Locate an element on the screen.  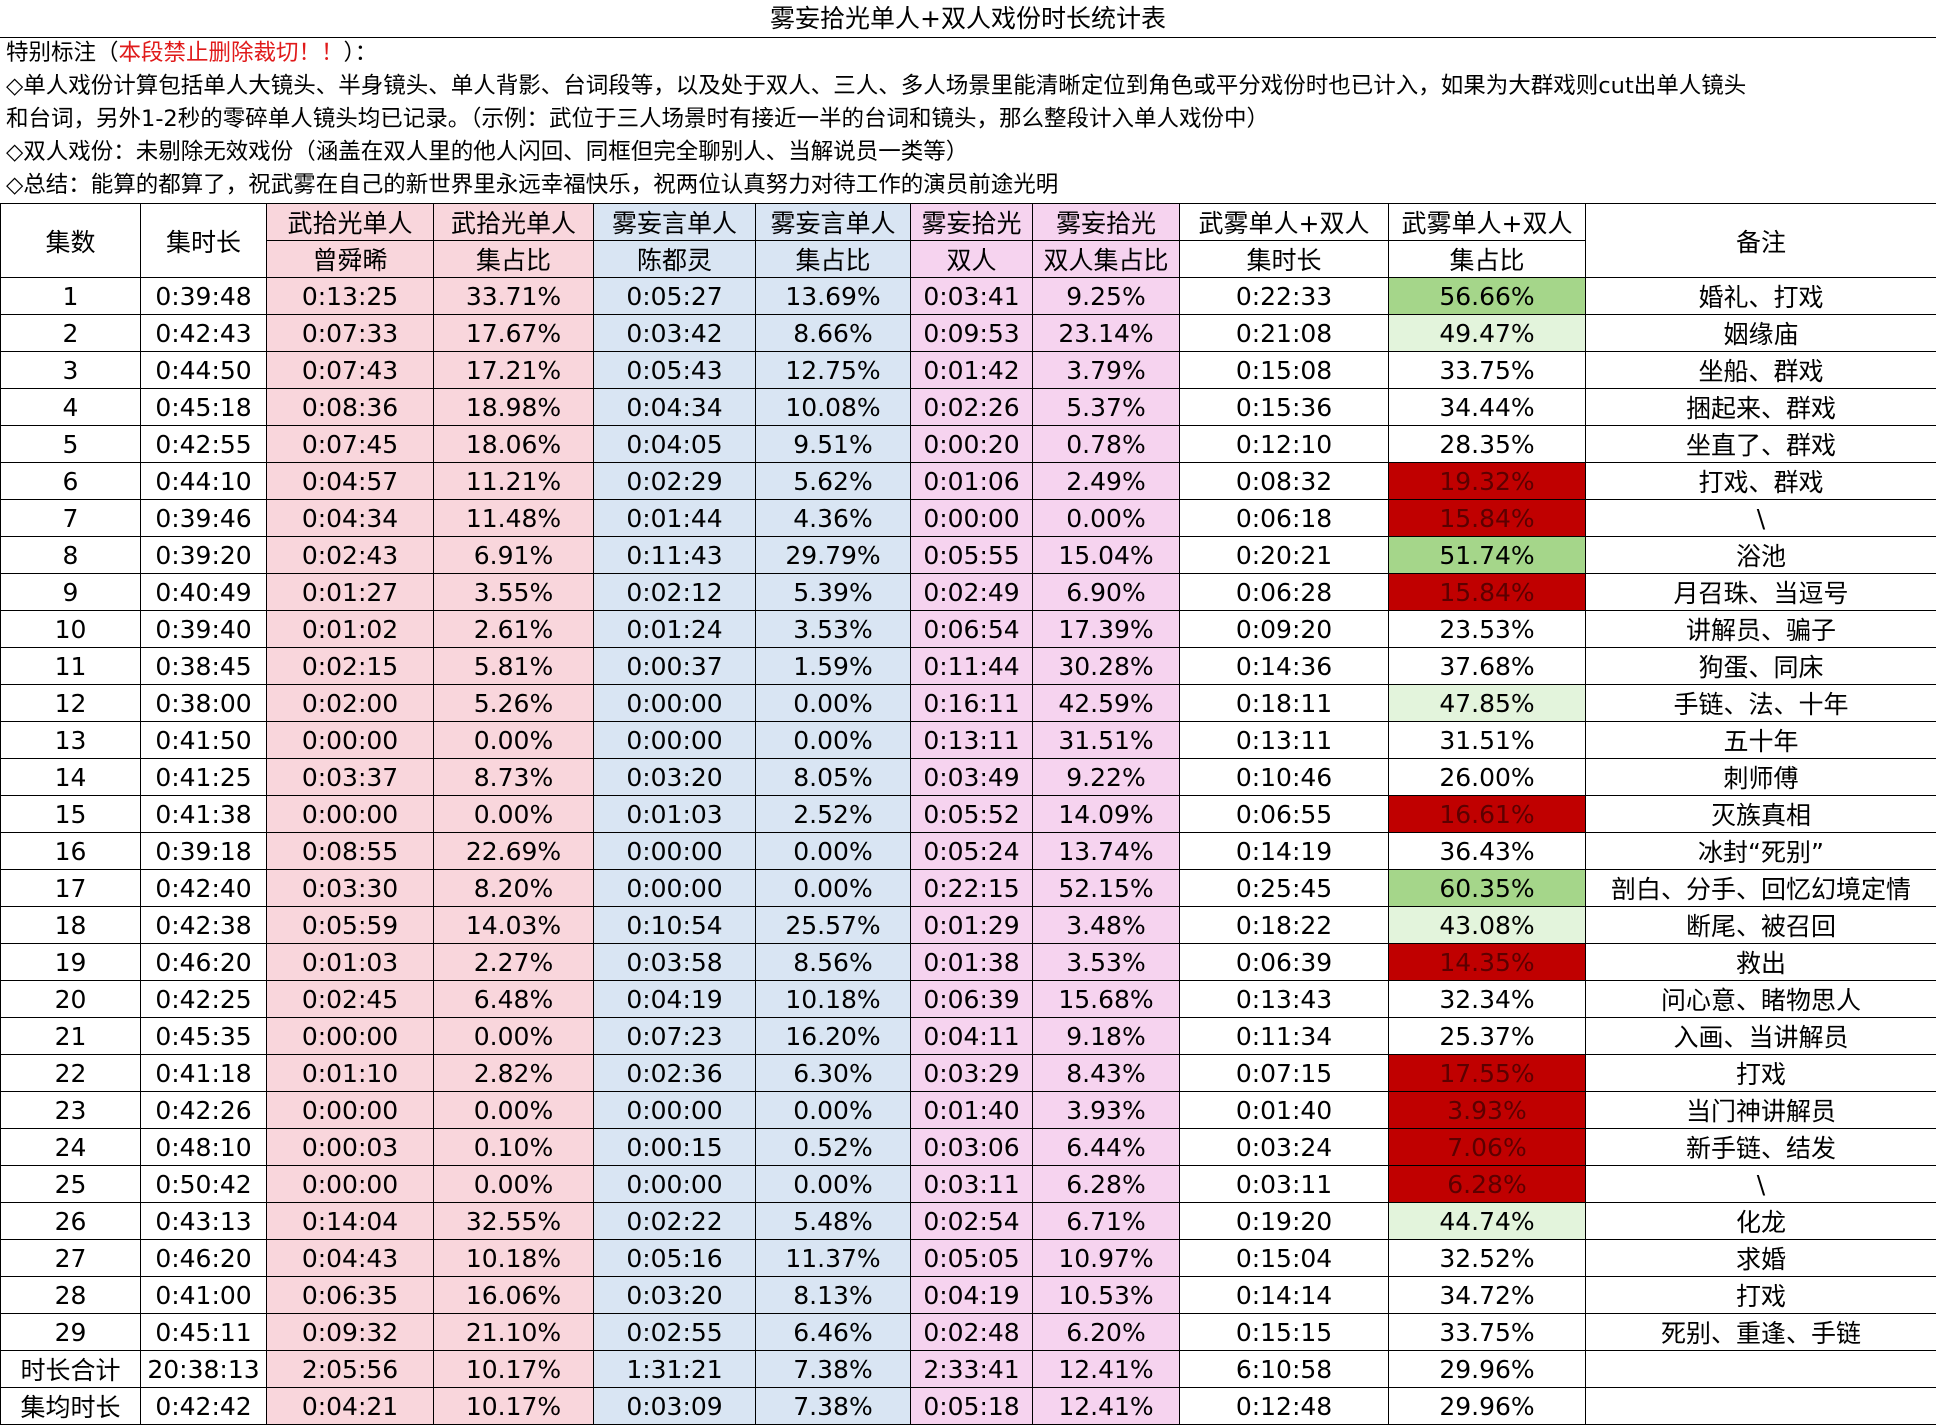
header-duo: 雾妄拾光 is located at coordinates (972, 222).